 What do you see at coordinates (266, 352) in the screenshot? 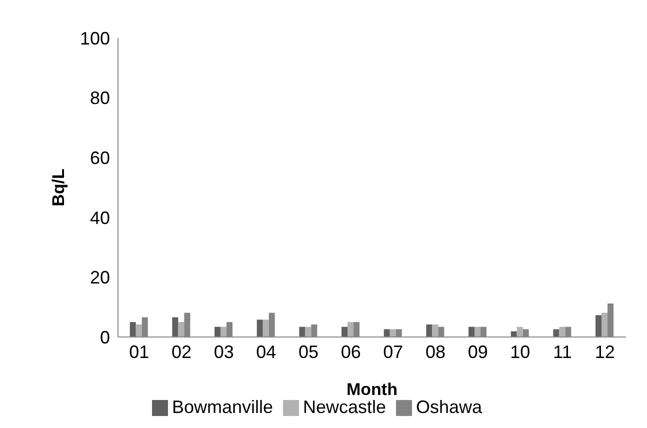
I see `x-tick-label: 04` at bounding box center [266, 352].